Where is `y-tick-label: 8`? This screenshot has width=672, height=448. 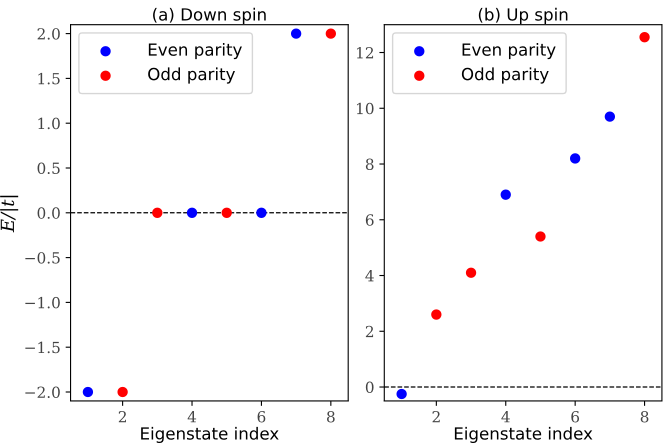 y-tick-label: 8 is located at coordinates (370, 164).